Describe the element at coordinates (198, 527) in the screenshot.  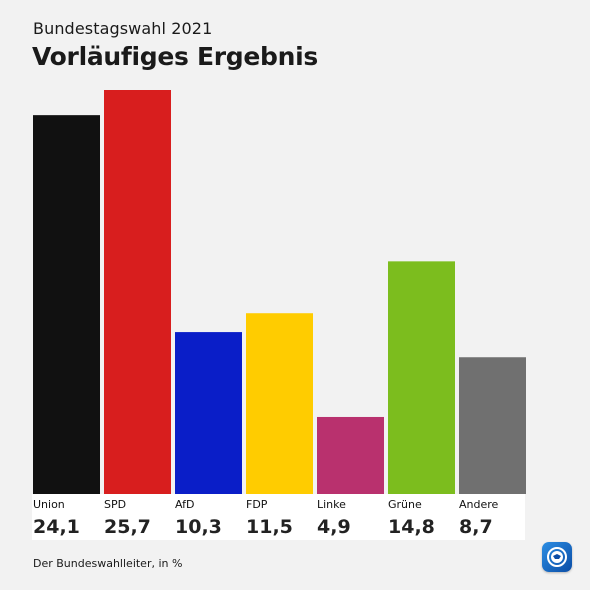
I see `value-label: 10,3` at that location.